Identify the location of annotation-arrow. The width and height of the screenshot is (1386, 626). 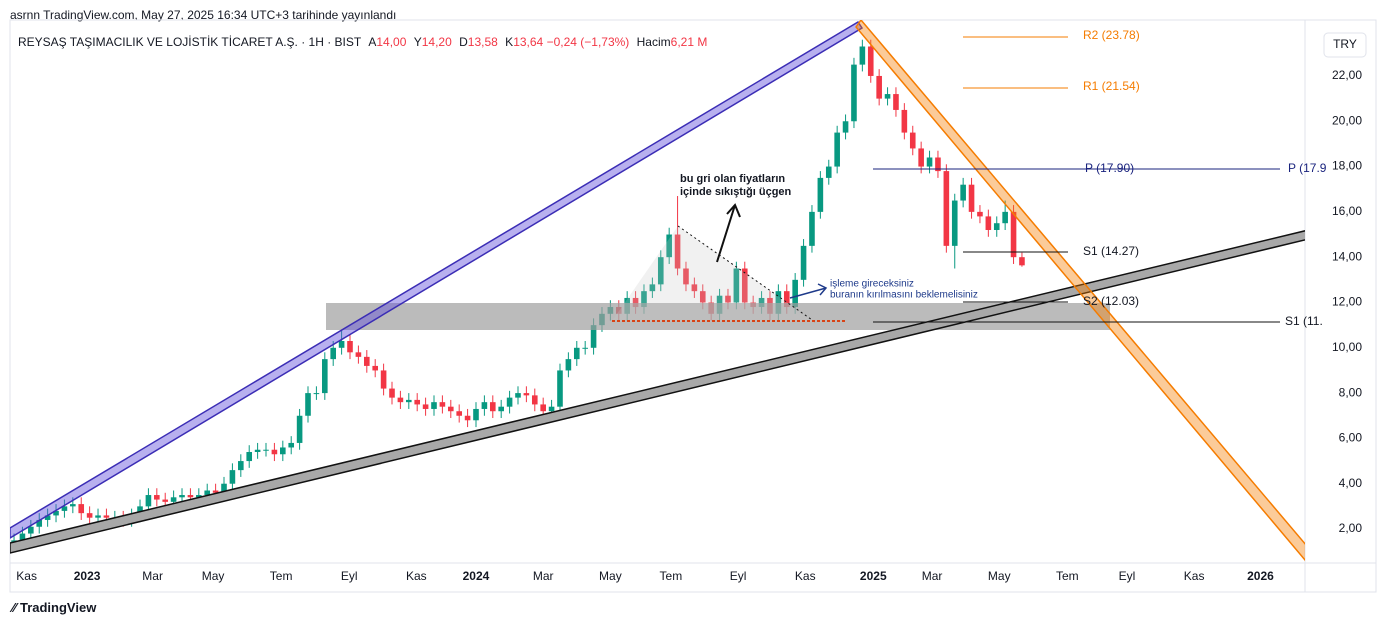
(728, 233).